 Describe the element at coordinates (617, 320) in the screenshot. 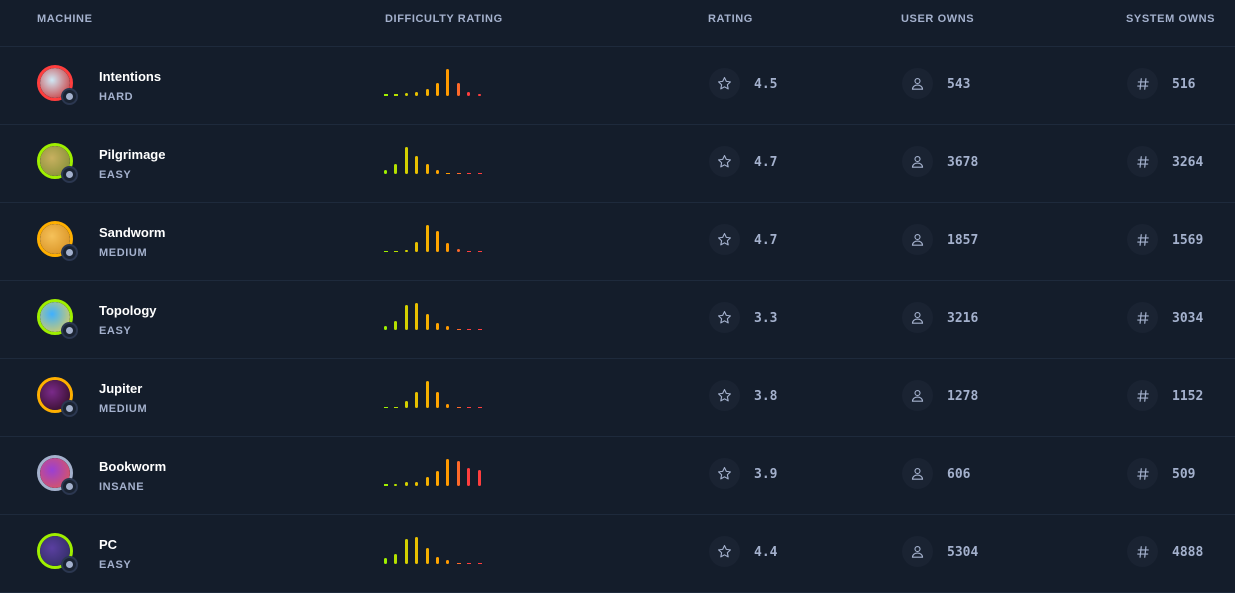

I see `table-row-topology: Topology EASY 3.3 3216 3034` at that location.